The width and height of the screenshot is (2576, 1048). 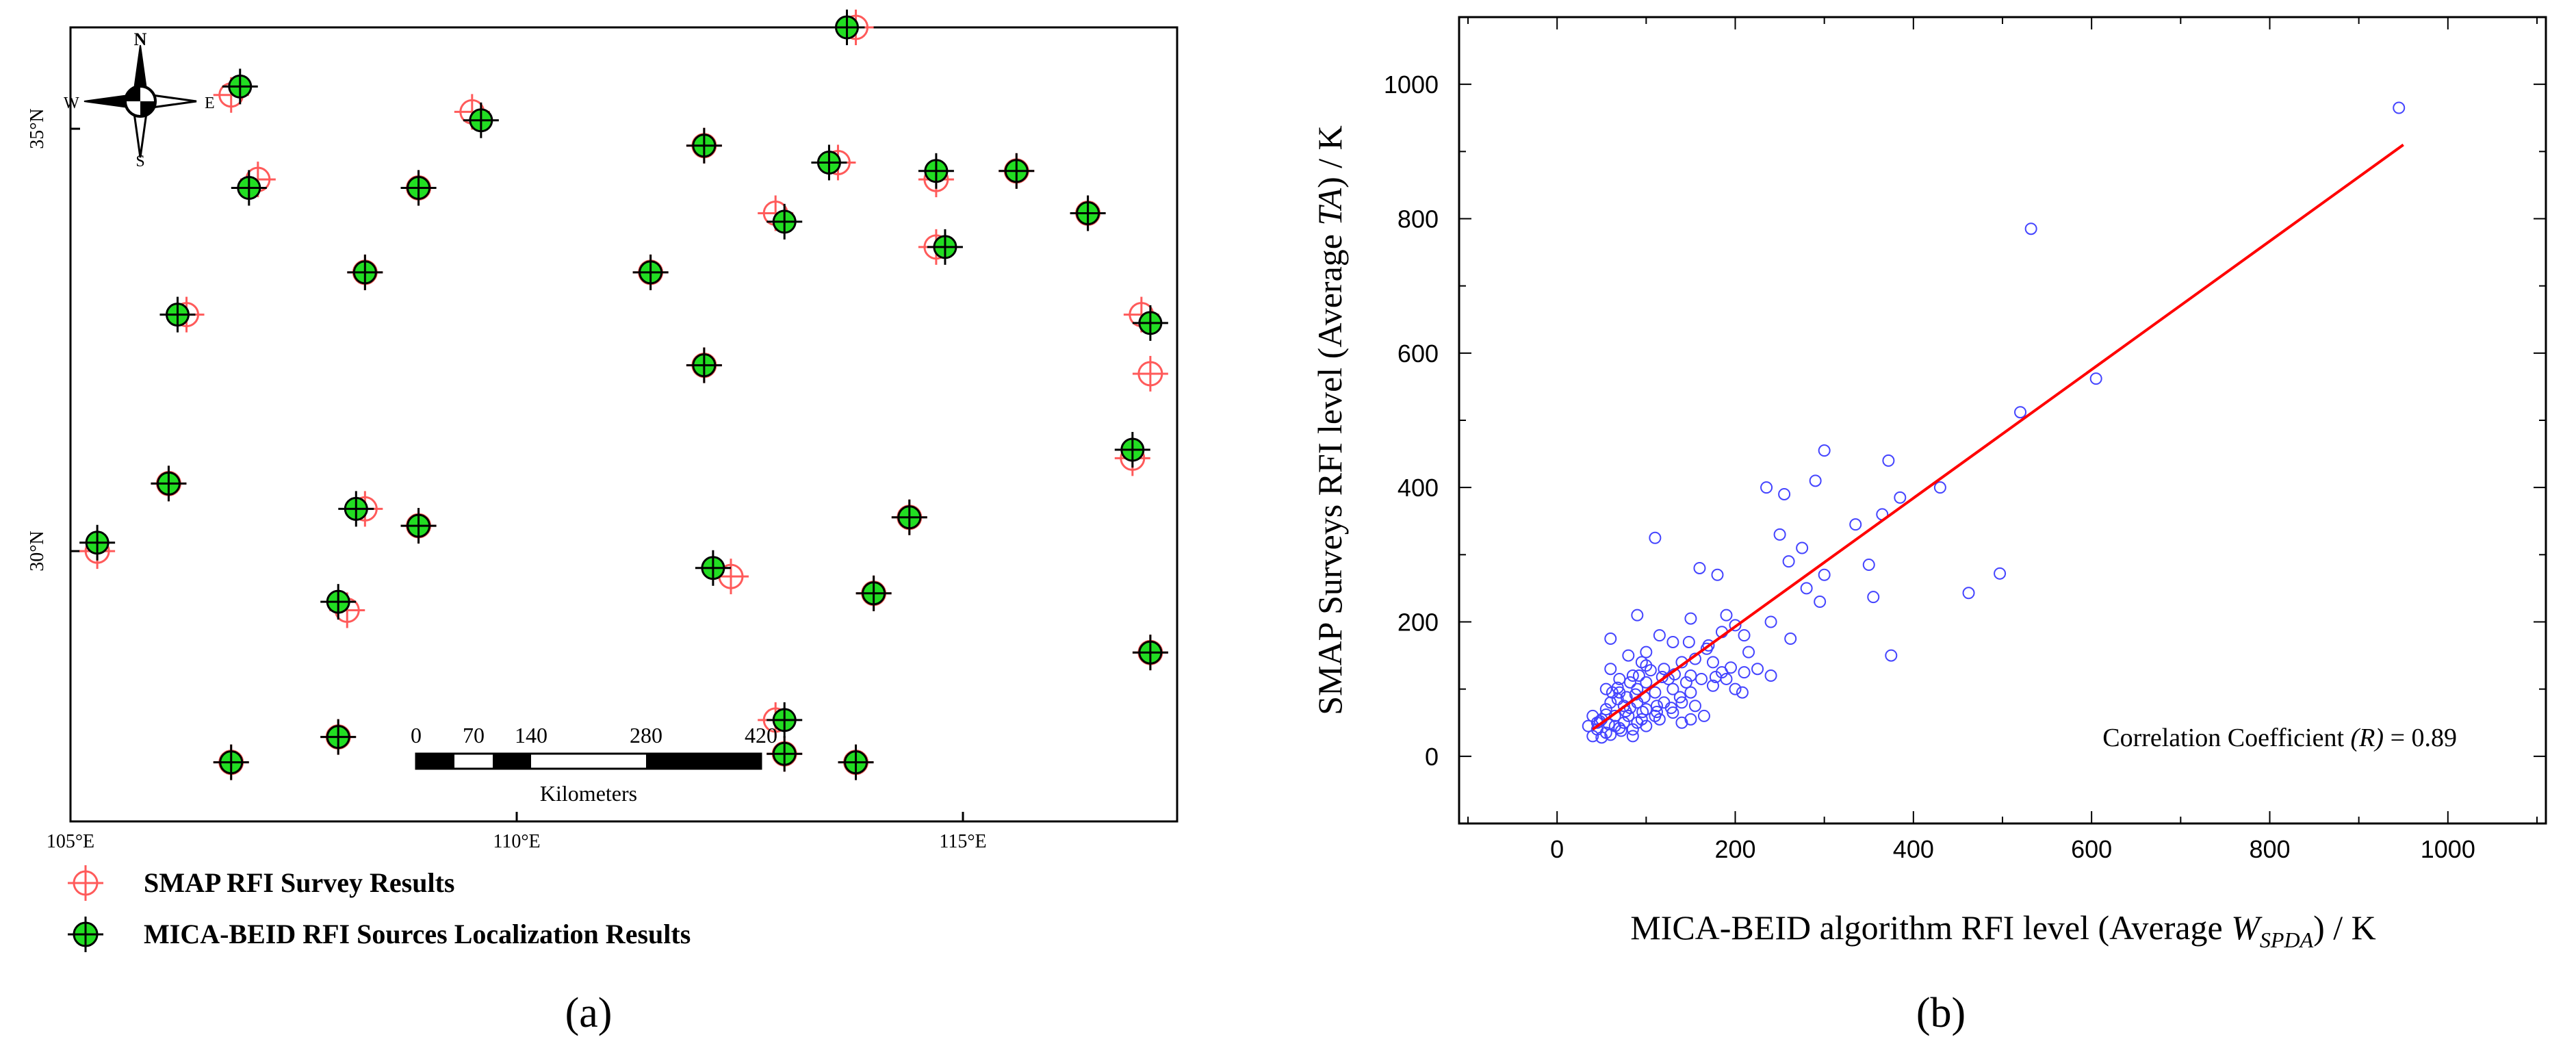 I want to click on scale-bar-labels: 0 70 140 280 420, so click(x=594, y=735).